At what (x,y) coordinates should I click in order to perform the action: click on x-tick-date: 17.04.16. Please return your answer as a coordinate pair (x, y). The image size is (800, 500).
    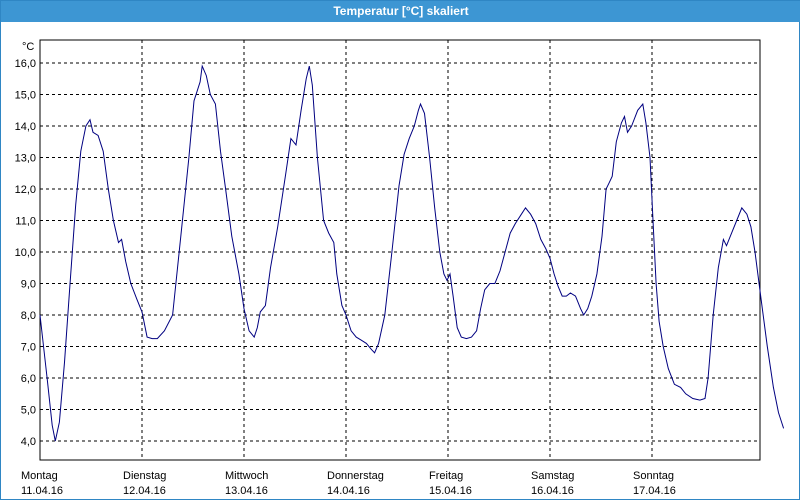
    Looking at the image, I should click on (654, 491).